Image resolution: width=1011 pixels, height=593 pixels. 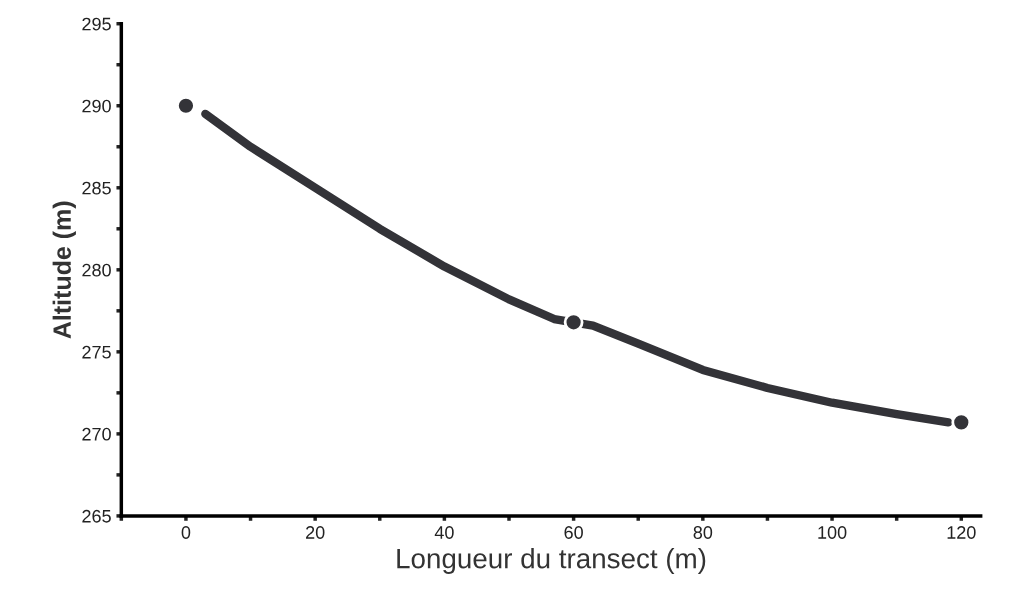 I want to click on y-tick-label: 265, so click(x=96, y=516).